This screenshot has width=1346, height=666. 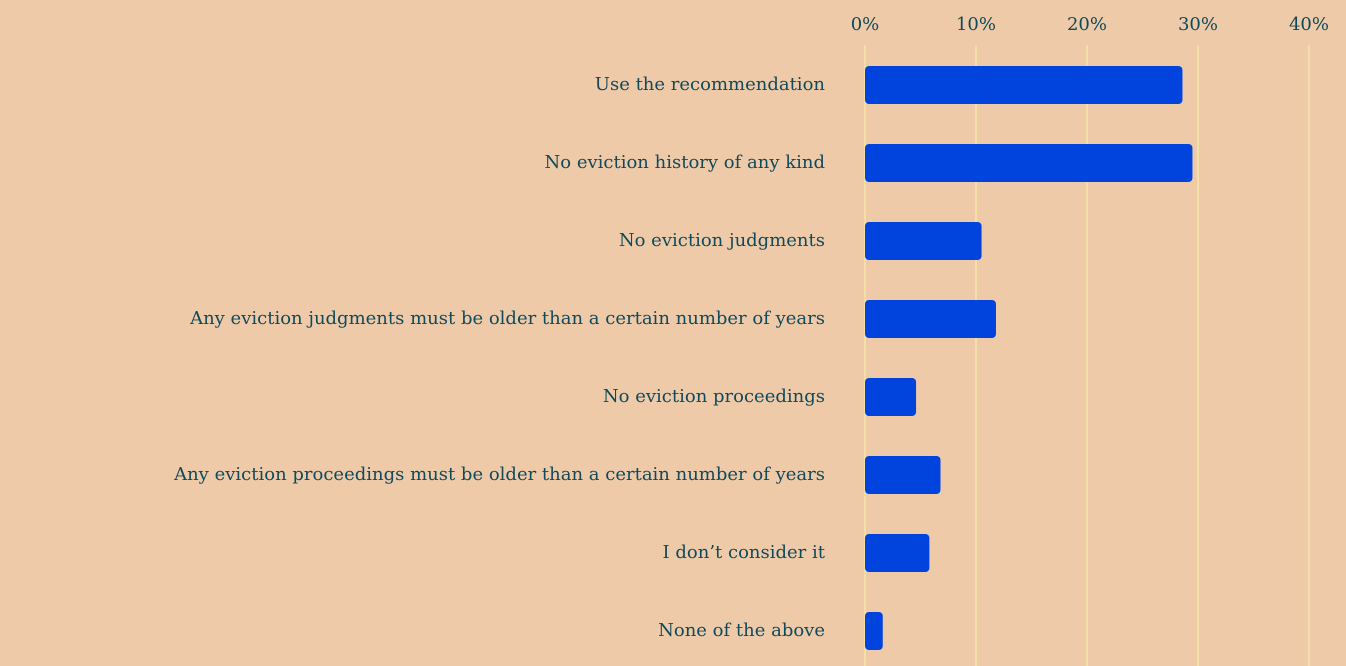 I want to click on y-tick-label: No eviction history of any kind, so click(x=685, y=162).